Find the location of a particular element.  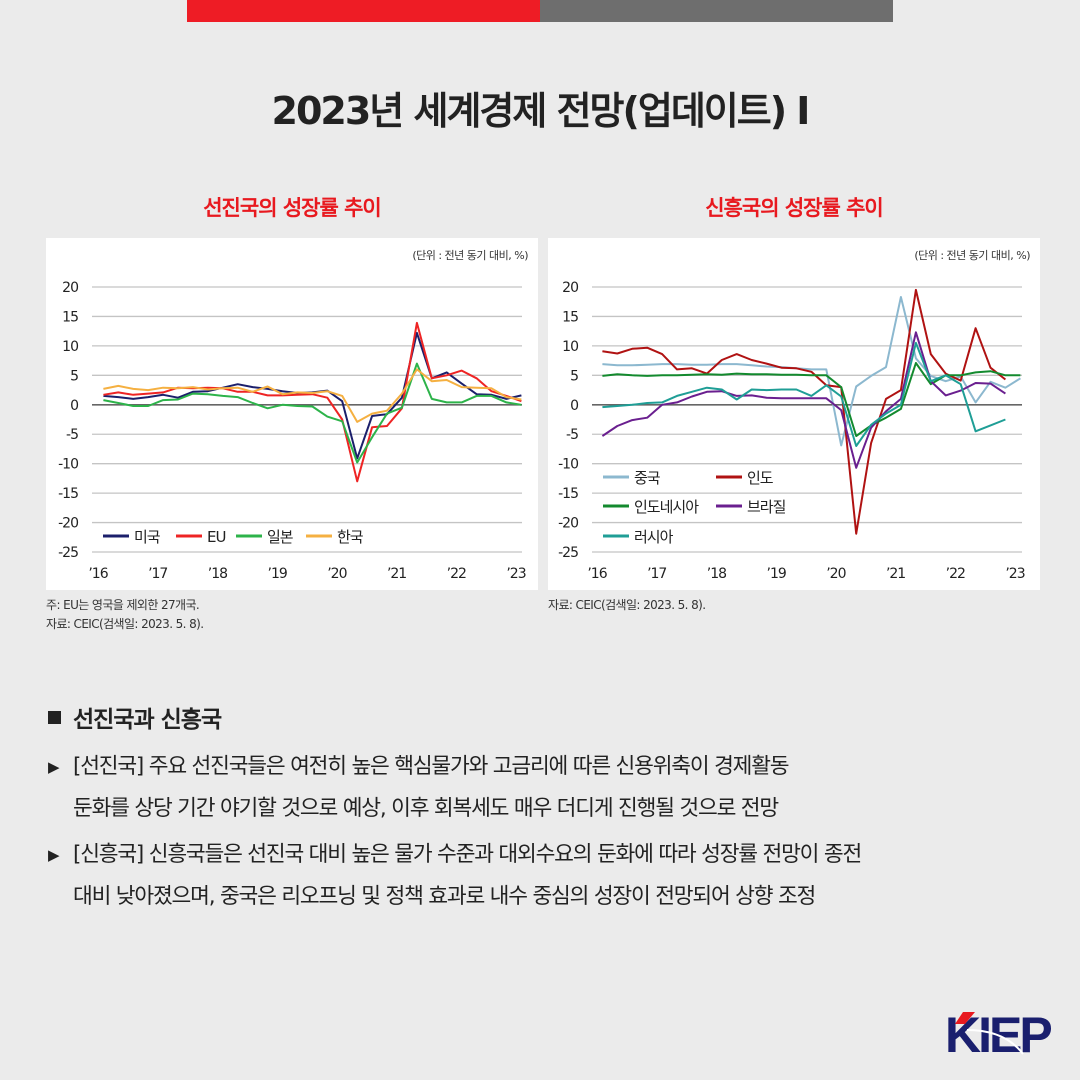

top-bar-gray is located at coordinates (716, 11).